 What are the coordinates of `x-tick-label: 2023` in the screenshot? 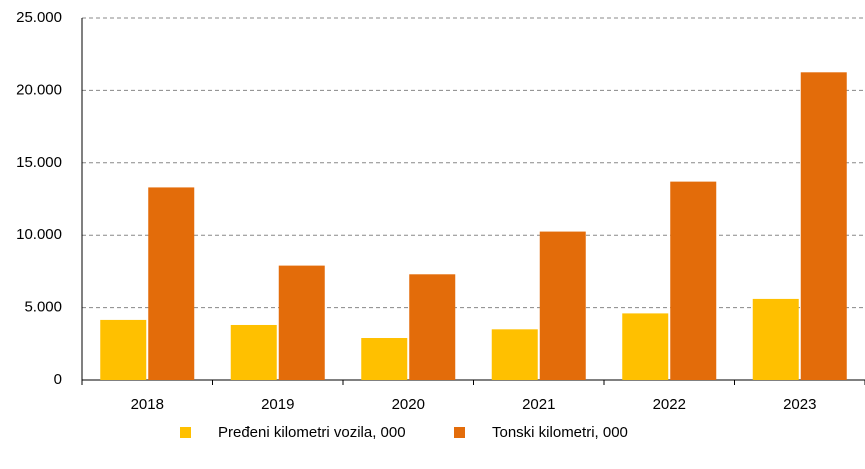 It's located at (799, 404).